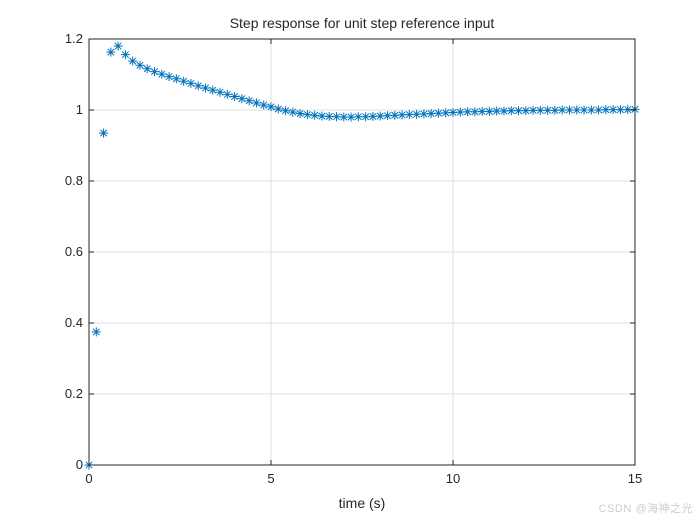  I want to click on y-tick-label: 0, so click(79, 464).